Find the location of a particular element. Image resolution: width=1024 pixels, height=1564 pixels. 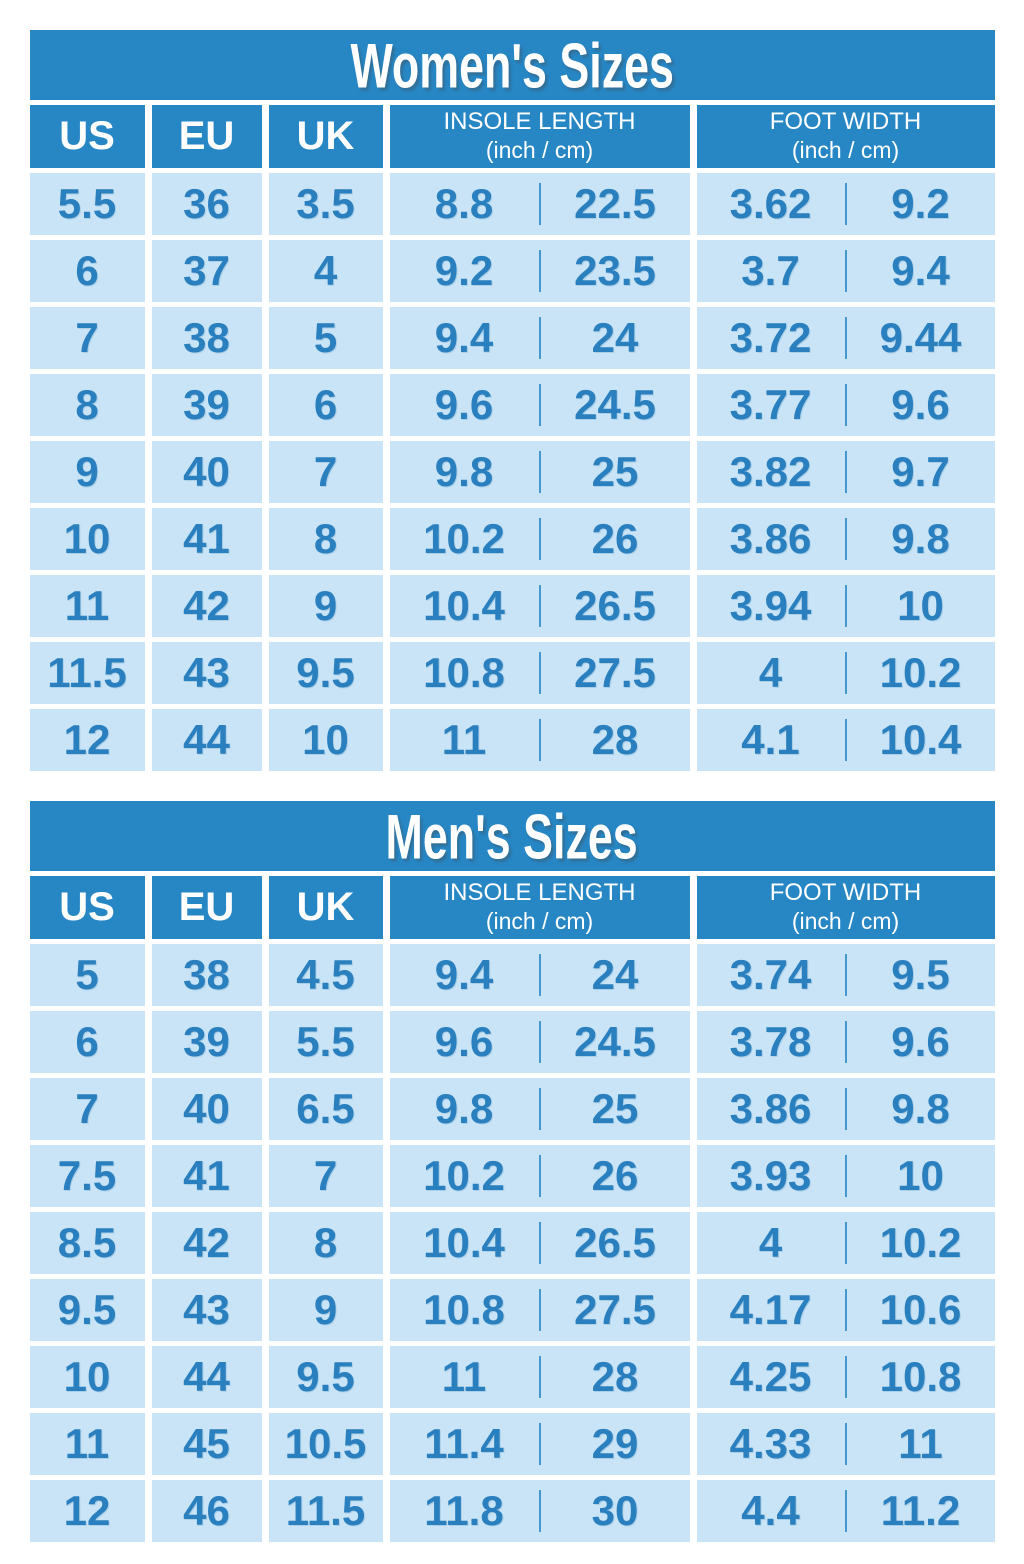

foot-width-cell: 3.72 9.44 is located at coordinates (845, 338).